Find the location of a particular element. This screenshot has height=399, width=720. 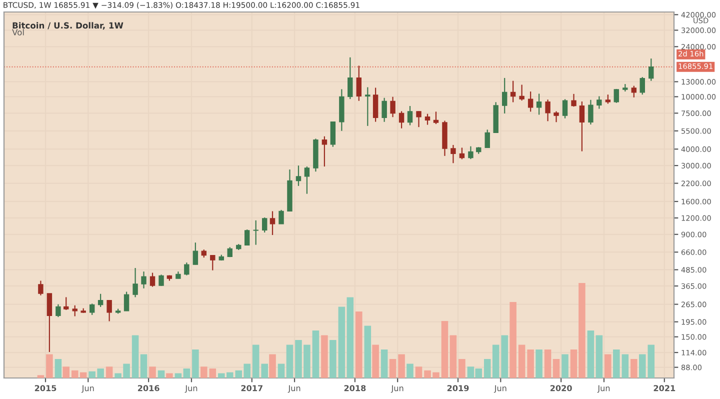

x-tick-label: 2020 is located at coordinates (561, 388).